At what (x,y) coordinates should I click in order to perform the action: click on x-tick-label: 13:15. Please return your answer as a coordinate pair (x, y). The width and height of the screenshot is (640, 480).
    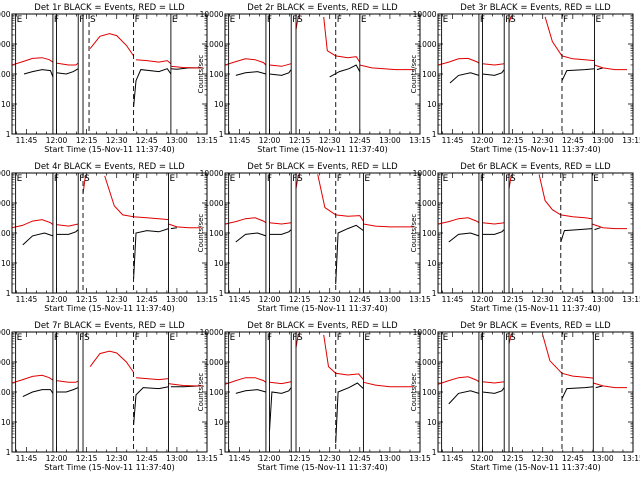
    Looking at the image, I should click on (207, 140).